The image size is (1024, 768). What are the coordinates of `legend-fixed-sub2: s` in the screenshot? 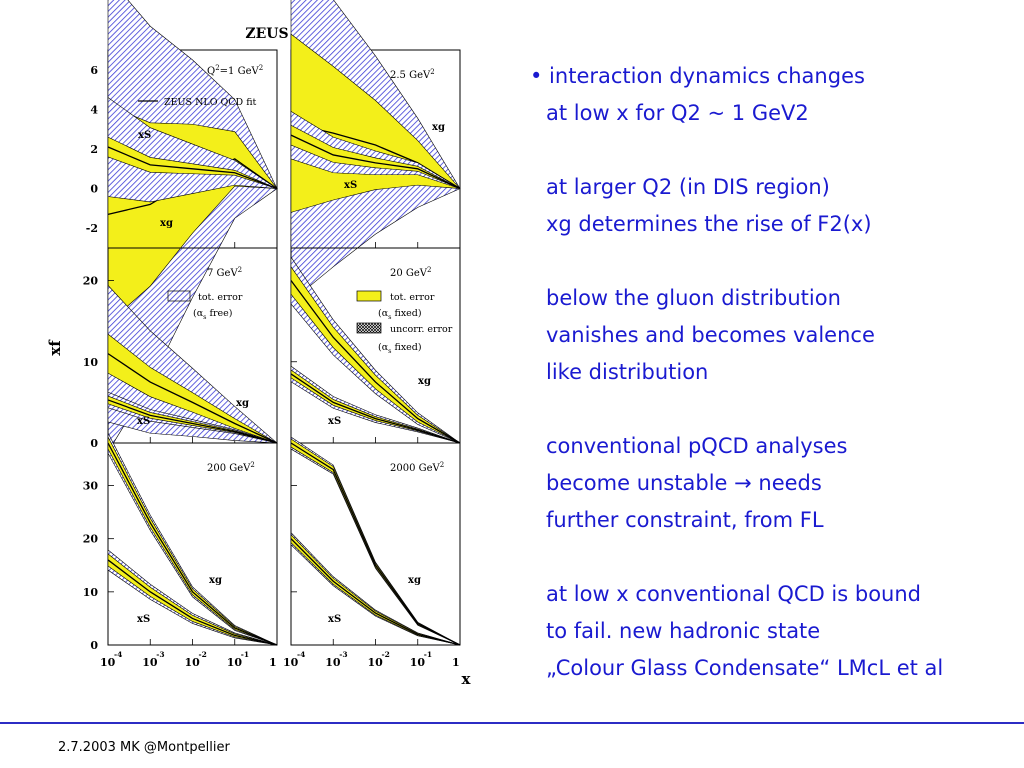 It's located at (389, 351).